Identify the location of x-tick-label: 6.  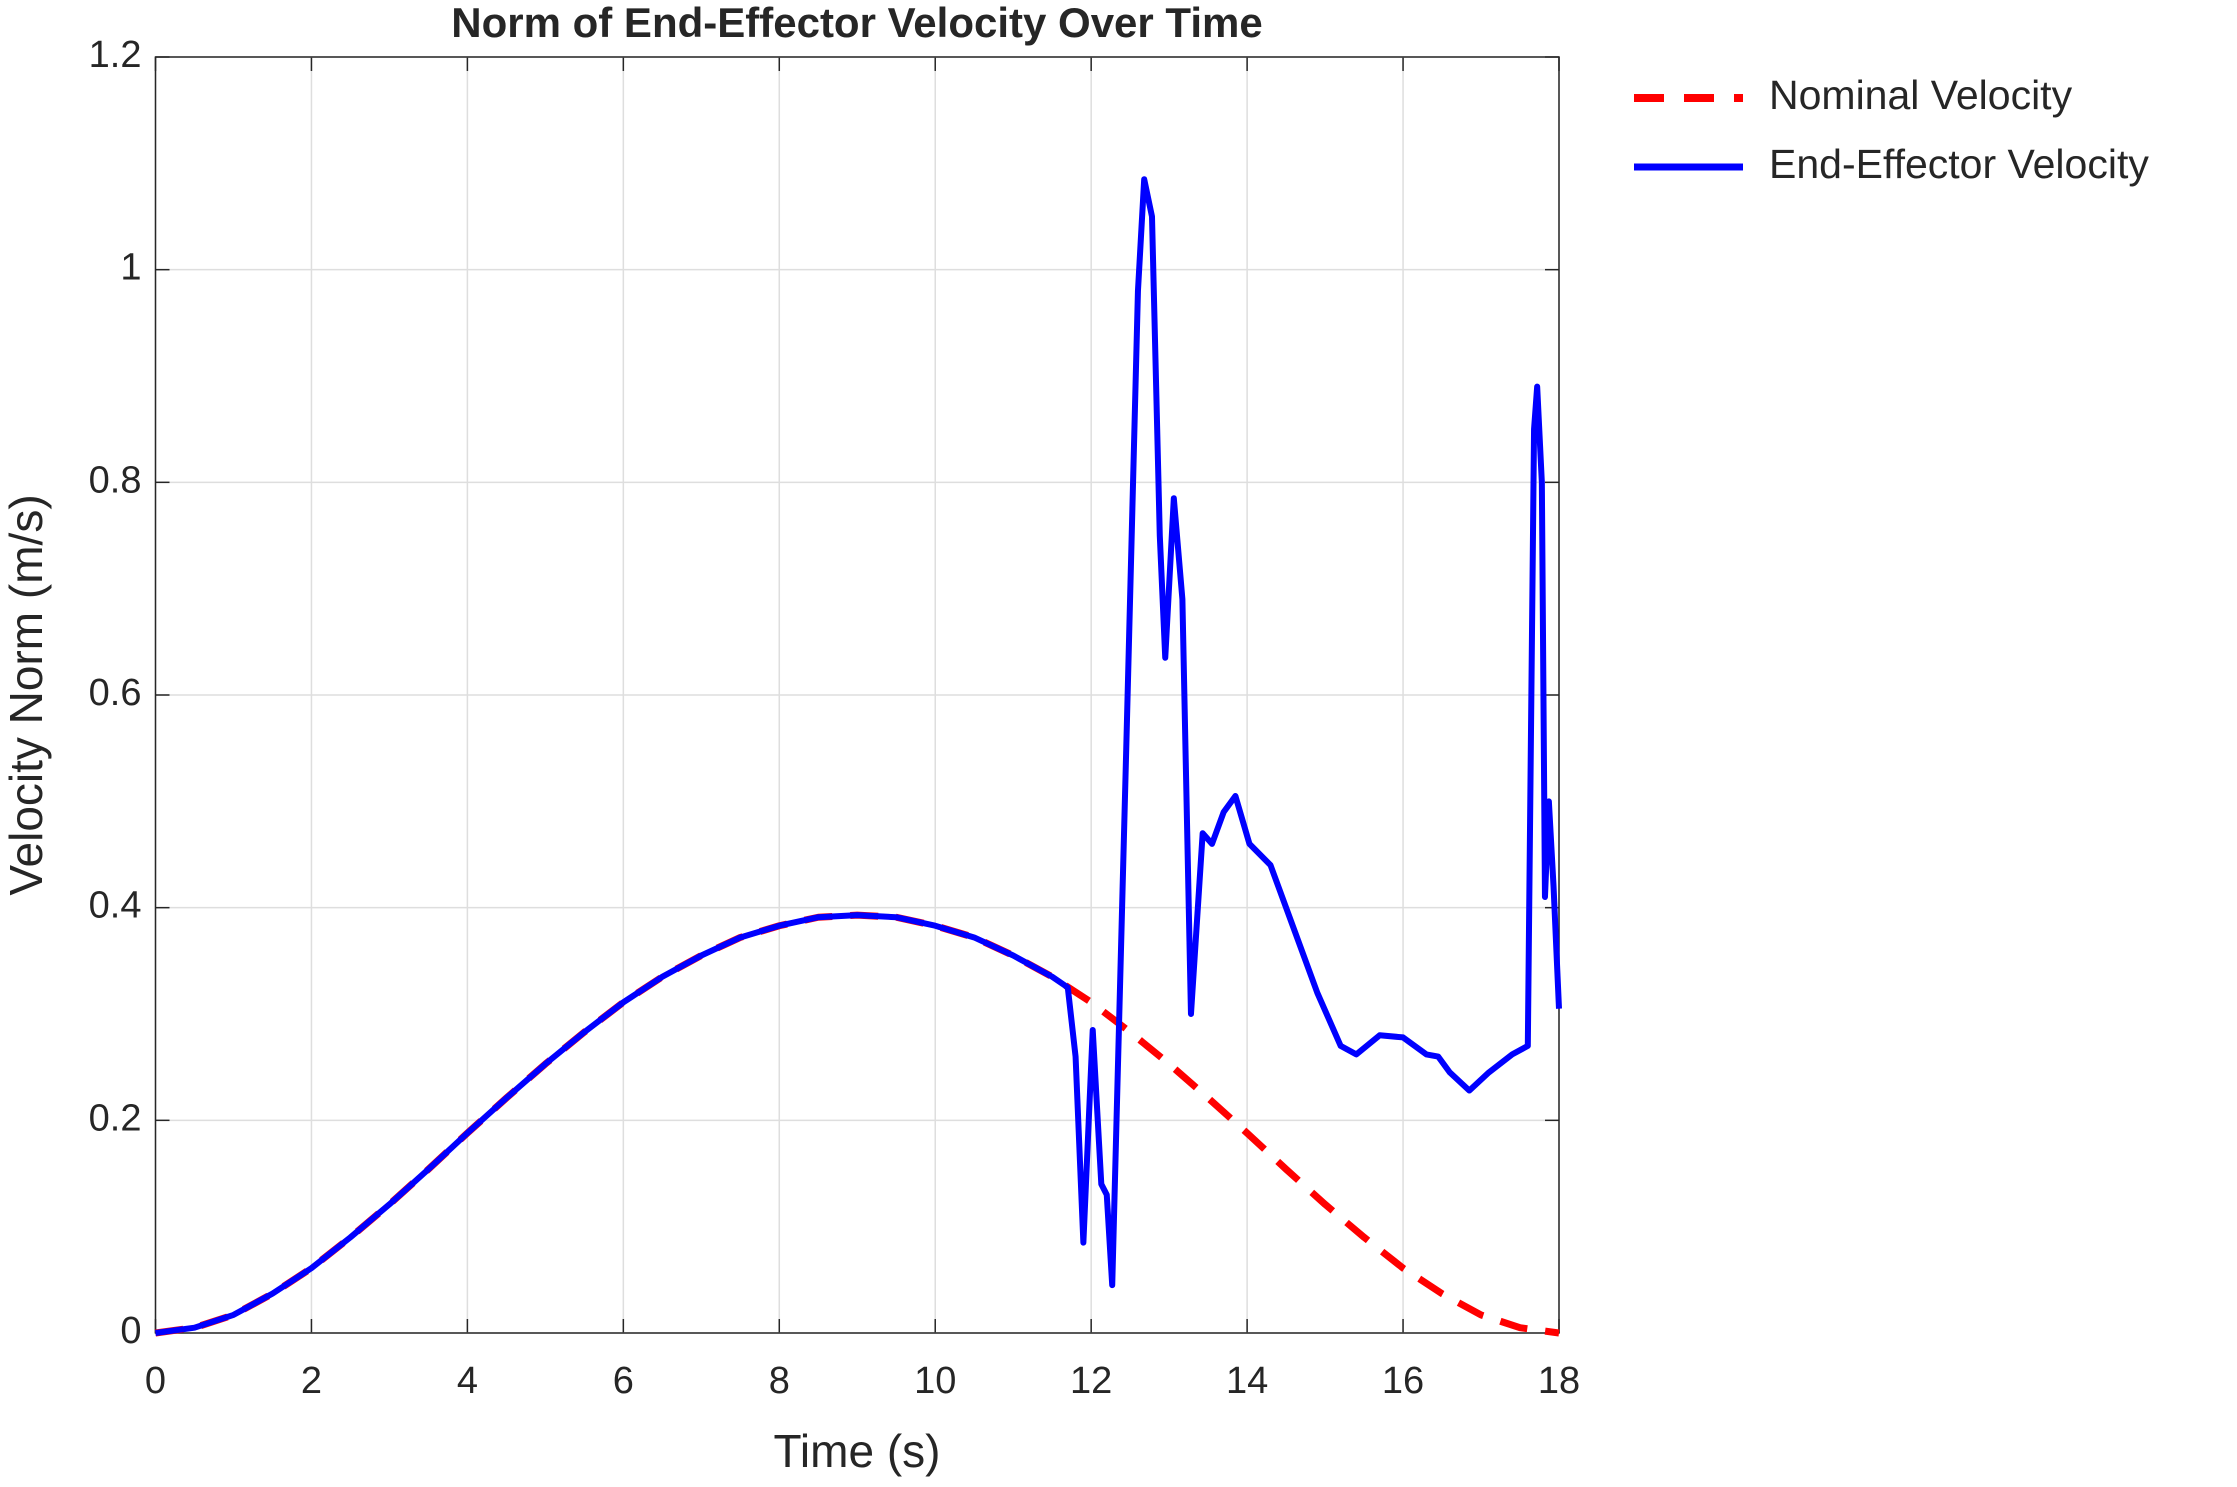
(623, 1381).